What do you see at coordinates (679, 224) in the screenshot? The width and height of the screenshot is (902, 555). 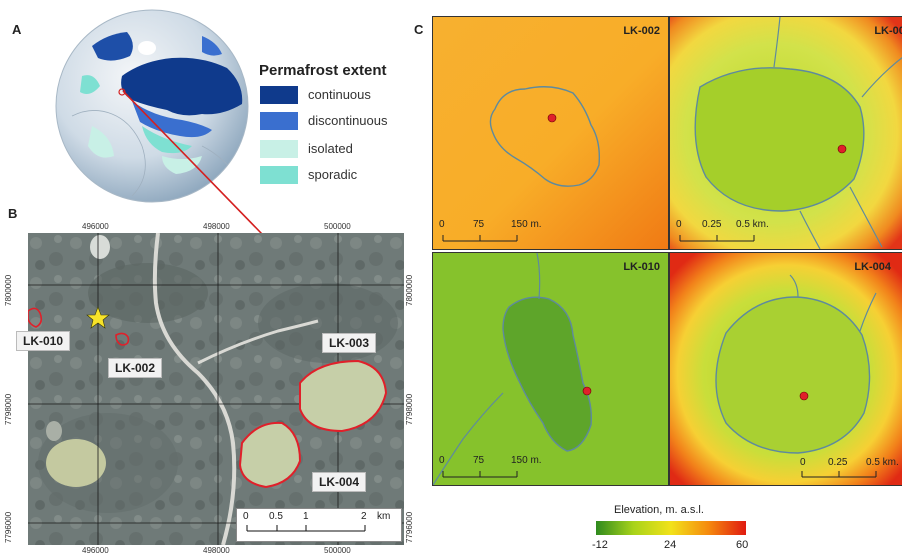 I see `tile-lk003-scale-0: 0` at bounding box center [679, 224].